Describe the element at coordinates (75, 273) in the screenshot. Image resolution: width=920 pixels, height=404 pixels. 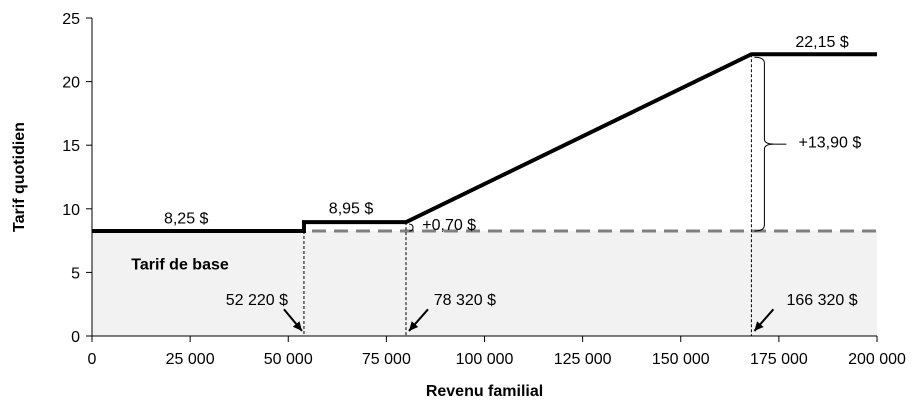
I see `y-tick-label: 5` at that location.